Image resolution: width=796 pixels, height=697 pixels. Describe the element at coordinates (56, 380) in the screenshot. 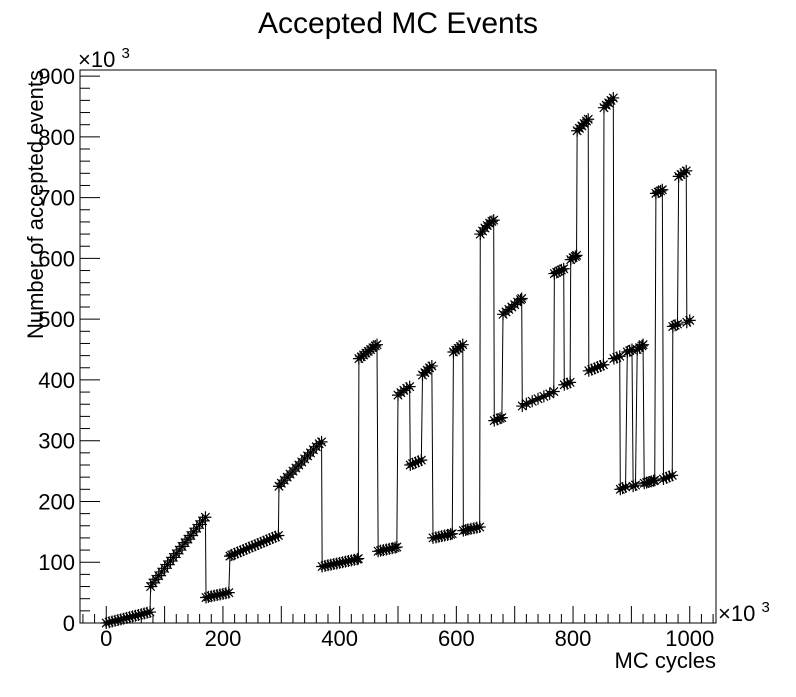

I see `y-tick-label: 400` at that location.